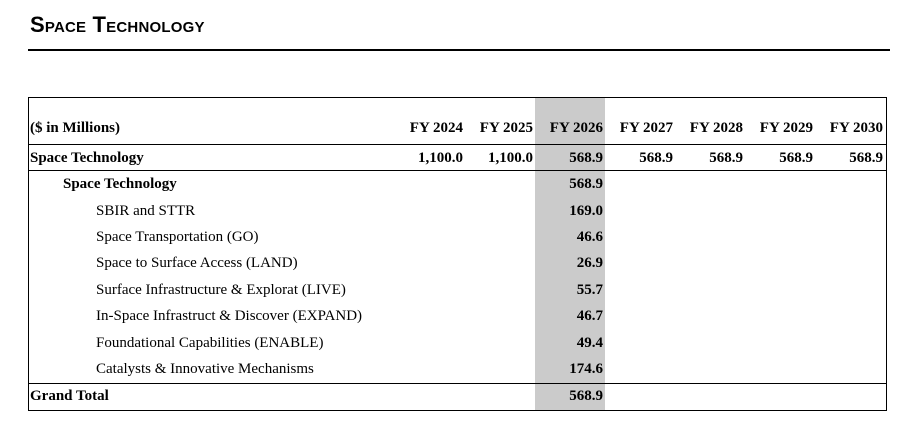  Describe the element at coordinates (117, 24) in the screenshot. I see `page-title: Space Technology` at that location.